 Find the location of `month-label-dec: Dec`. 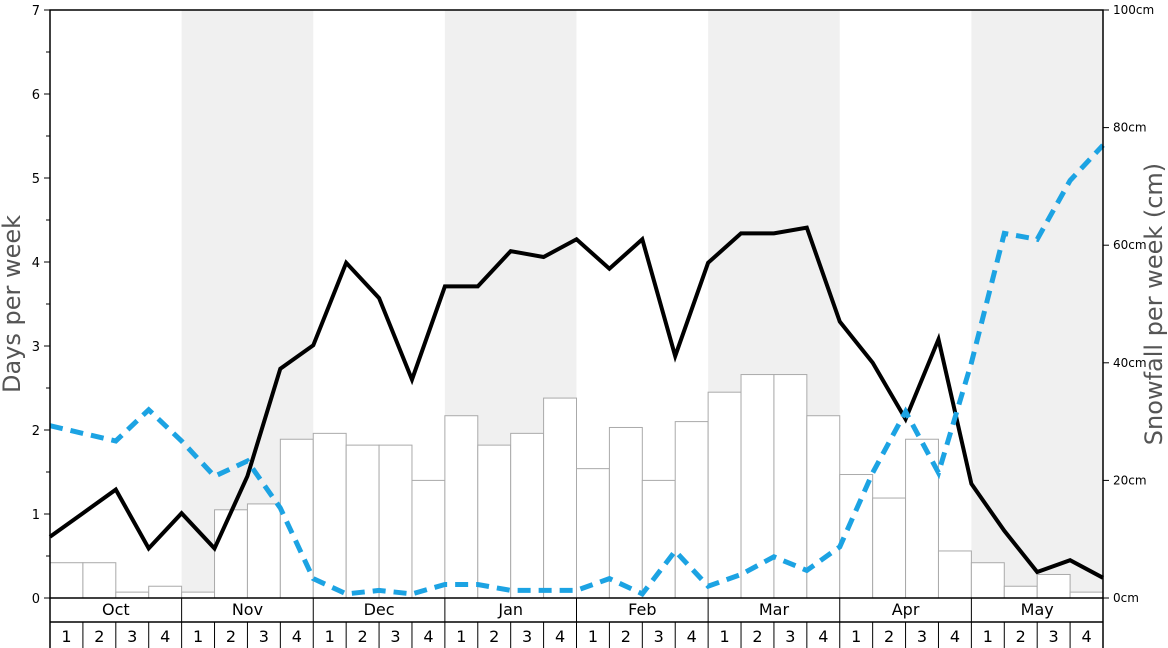

month-label-dec: Dec is located at coordinates (379, 609).